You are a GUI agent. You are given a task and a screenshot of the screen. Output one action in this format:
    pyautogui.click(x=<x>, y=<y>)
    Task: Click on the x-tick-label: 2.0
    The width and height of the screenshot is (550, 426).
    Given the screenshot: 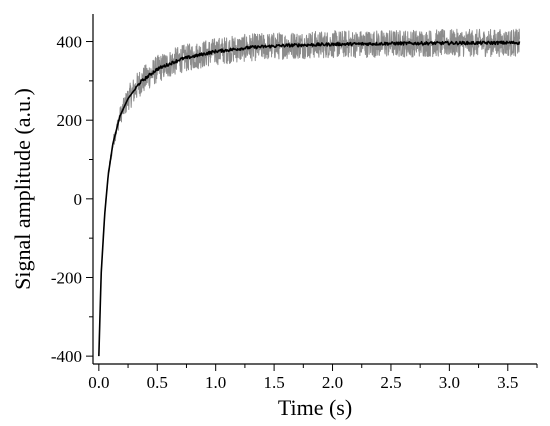 What is the action you would take?
    pyautogui.click(x=332, y=382)
    